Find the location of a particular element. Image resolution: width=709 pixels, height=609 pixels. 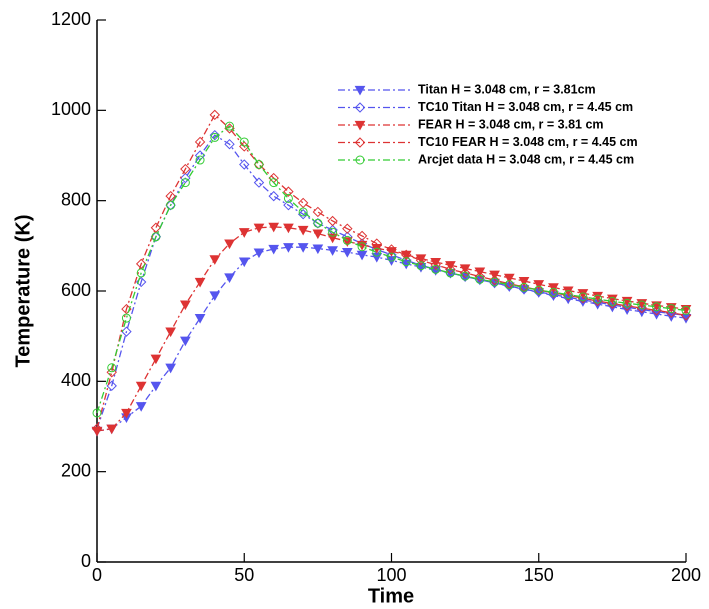

legend-entry: TC10 FEAR H = 3.048 cm, r = 4.45 cm is located at coordinates (488, 142).